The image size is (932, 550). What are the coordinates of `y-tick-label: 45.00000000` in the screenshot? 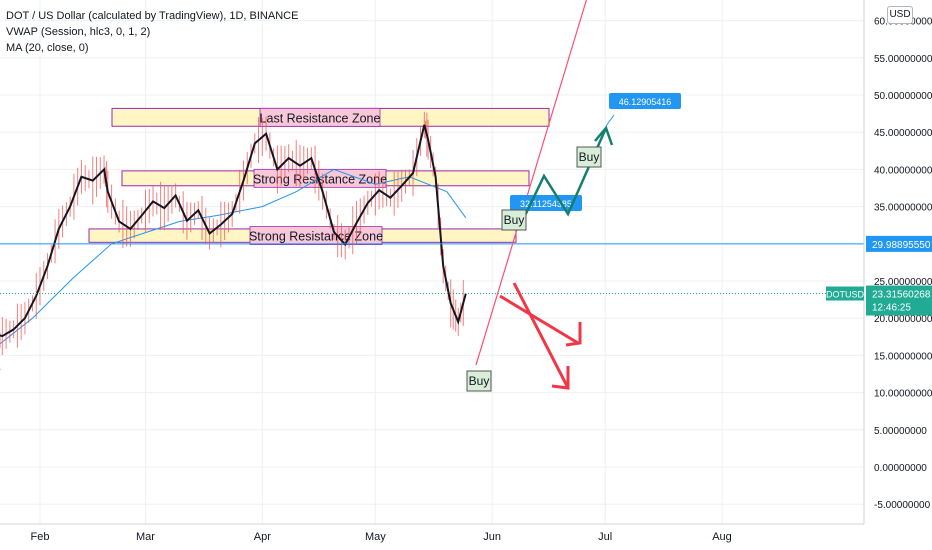 It's located at (903, 133).